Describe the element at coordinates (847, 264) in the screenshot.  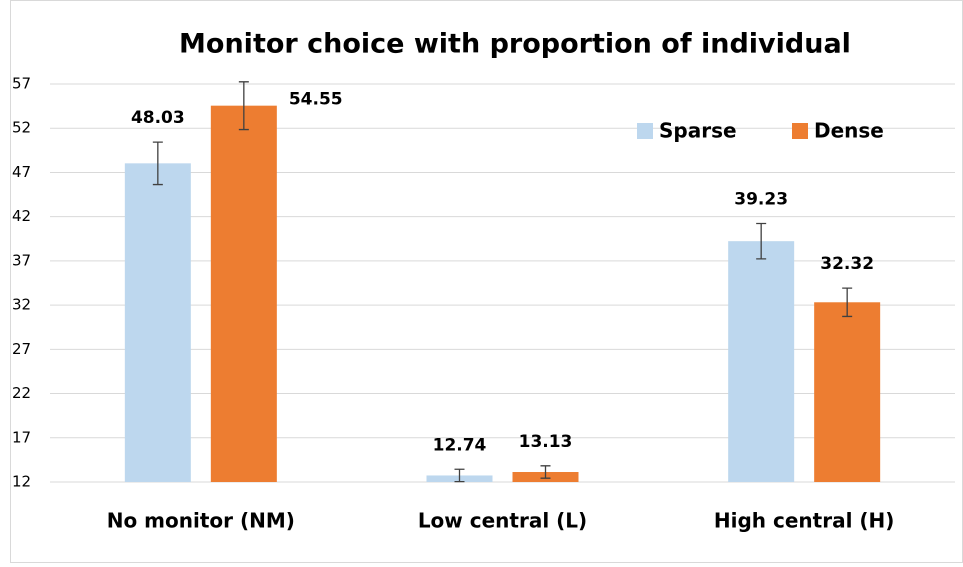
I see `data-label: 32.32` at that location.